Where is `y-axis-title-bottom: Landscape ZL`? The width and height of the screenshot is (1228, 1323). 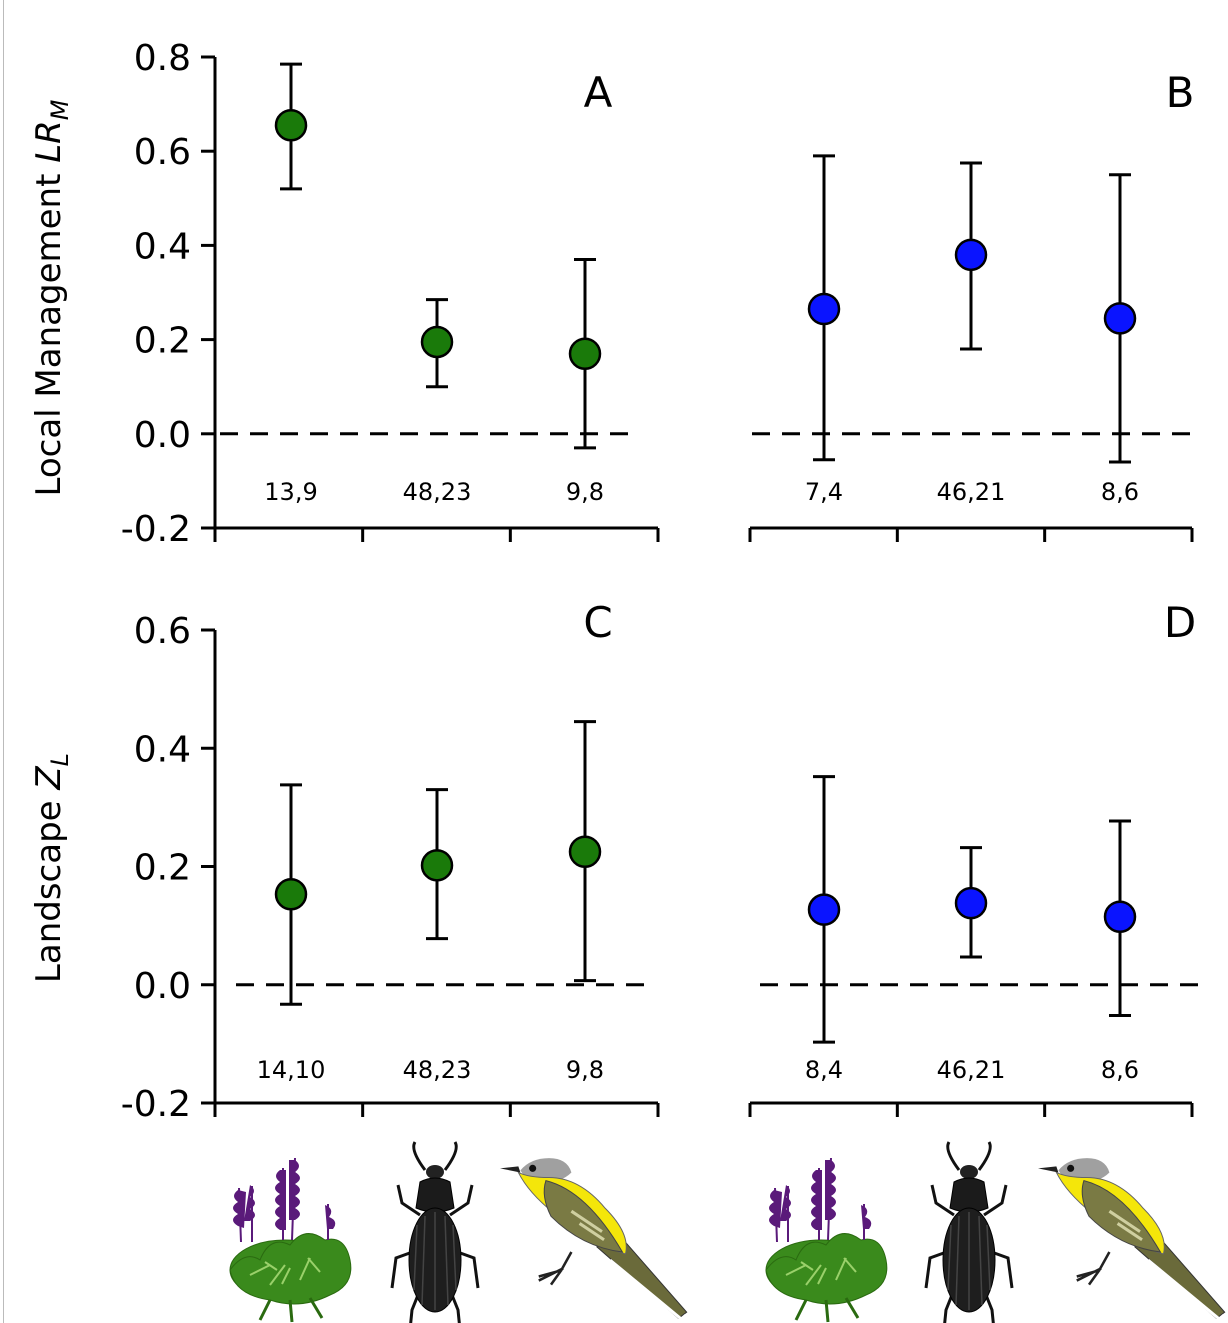 y-axis-title-bottom: Landscape ZL is located at coordinates (51, 868).